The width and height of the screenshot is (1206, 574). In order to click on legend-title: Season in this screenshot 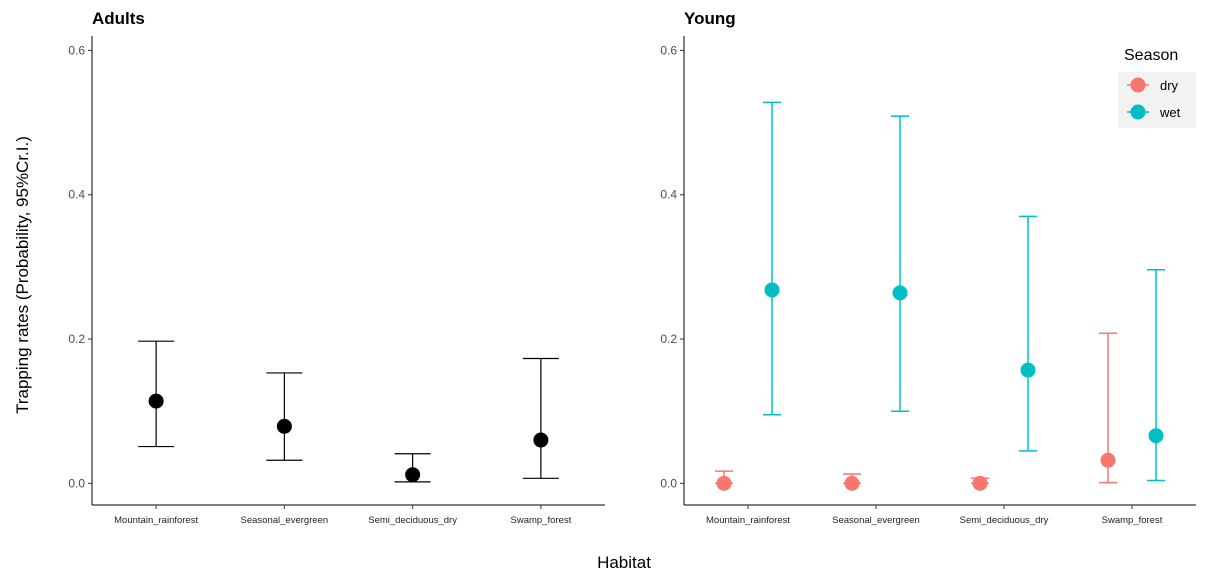, I will do `click(1151, 55)`.